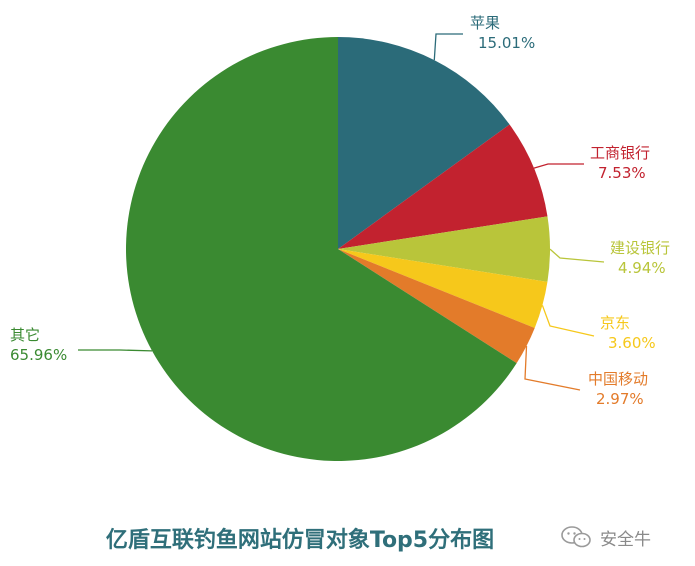 The height and width of the screenshot is (566, 695). I want to click on watermark: 安全牛, so click(605, 537).